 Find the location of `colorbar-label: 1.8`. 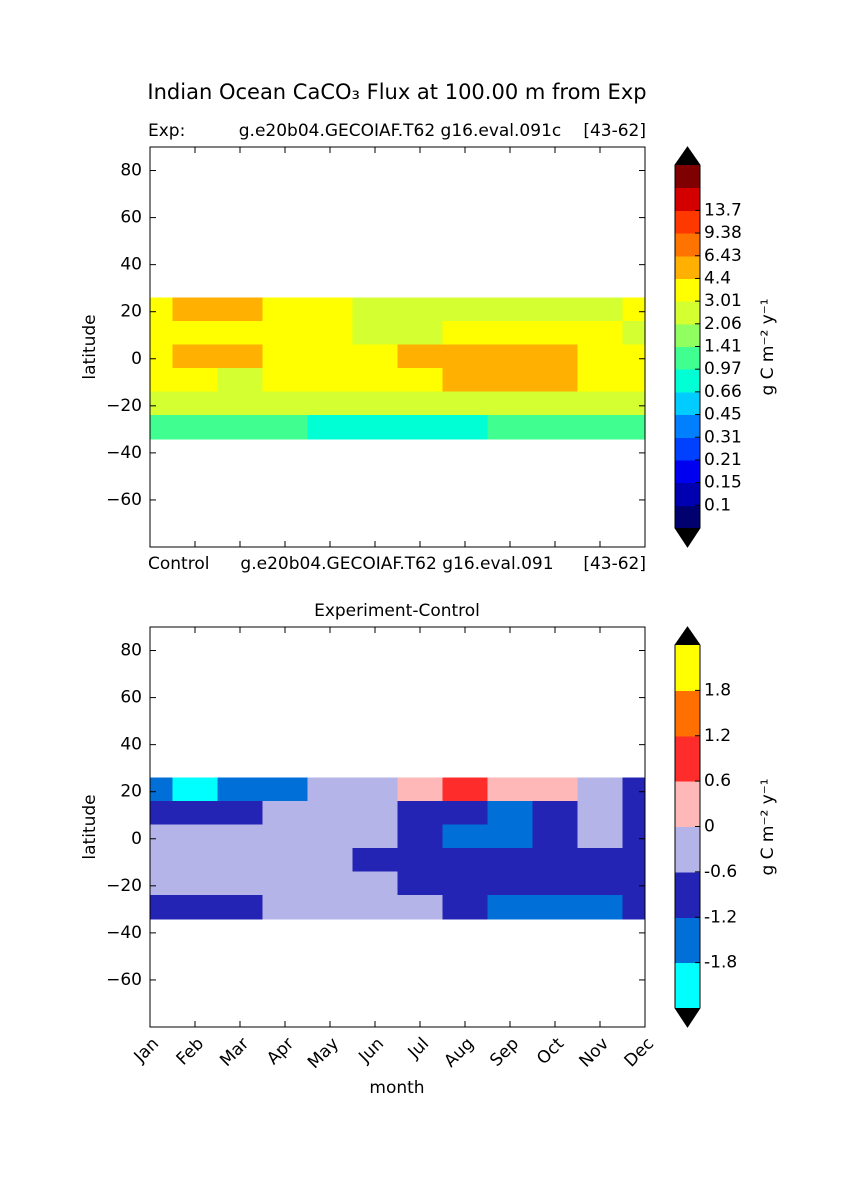

colorbar-label: 1.8 is located at coordinates (717, 690).